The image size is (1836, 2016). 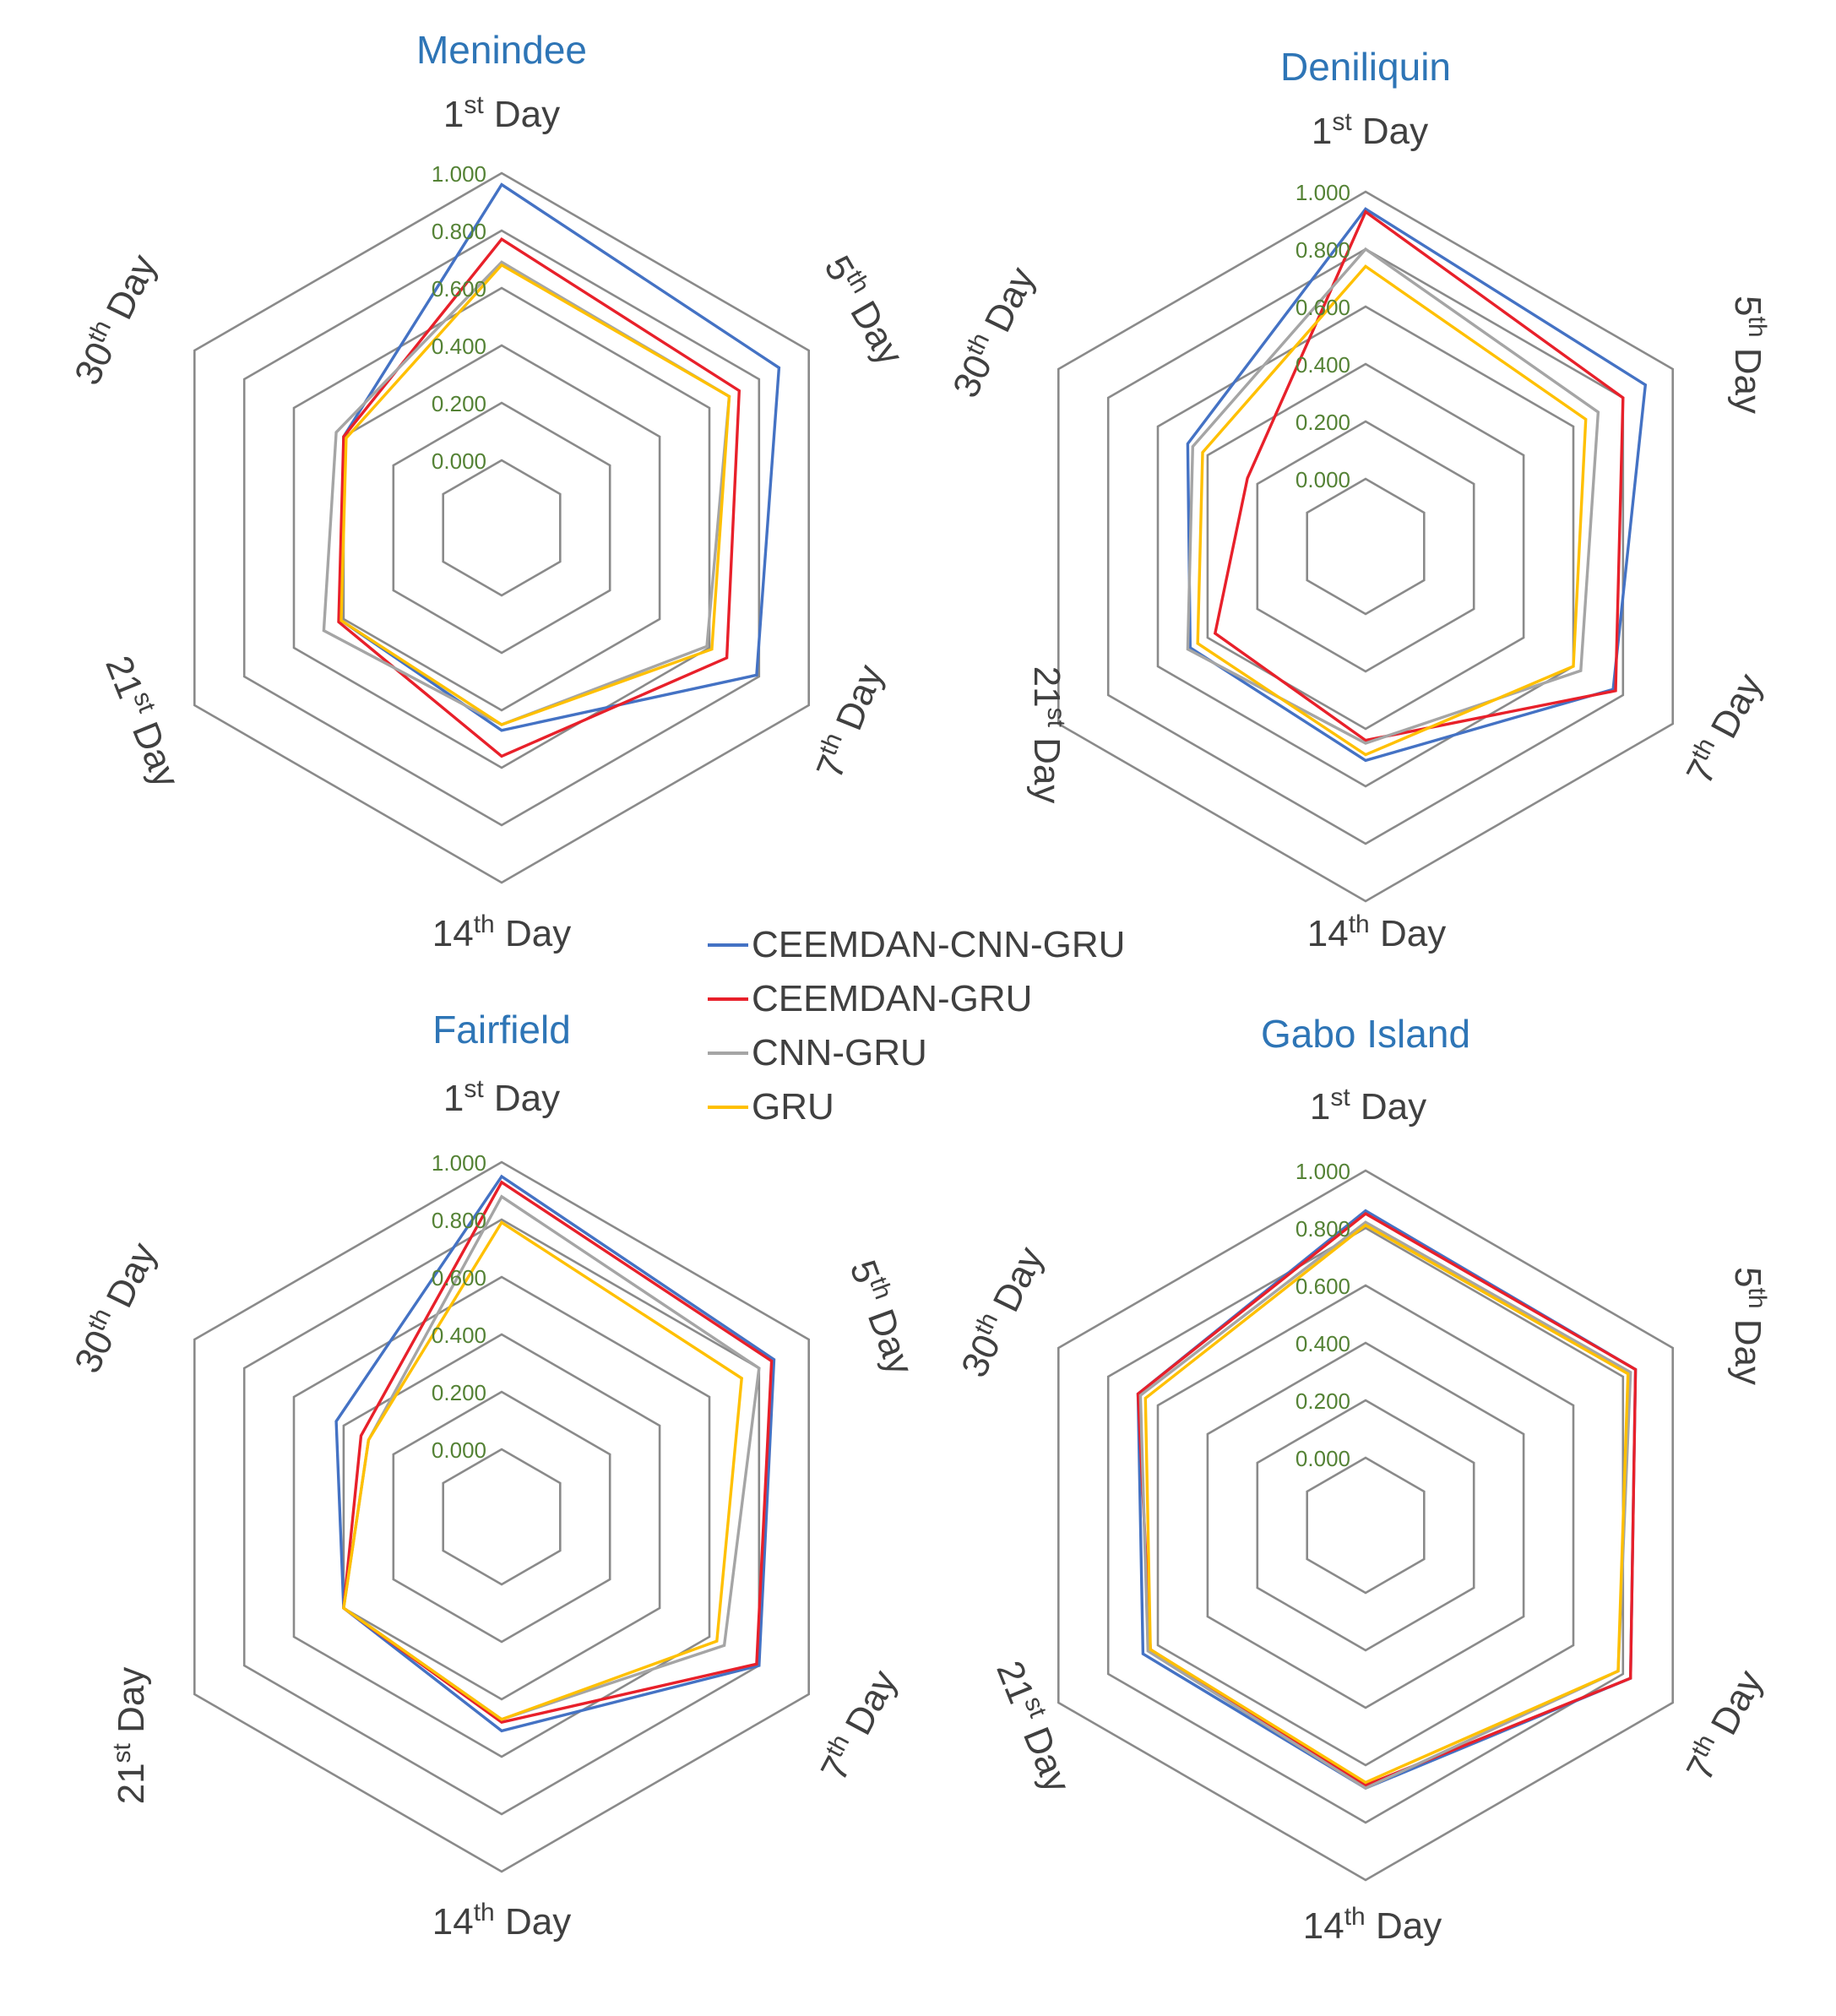 I want to click on chart-title: Gabo Island, so click(x=1365, y=1034).